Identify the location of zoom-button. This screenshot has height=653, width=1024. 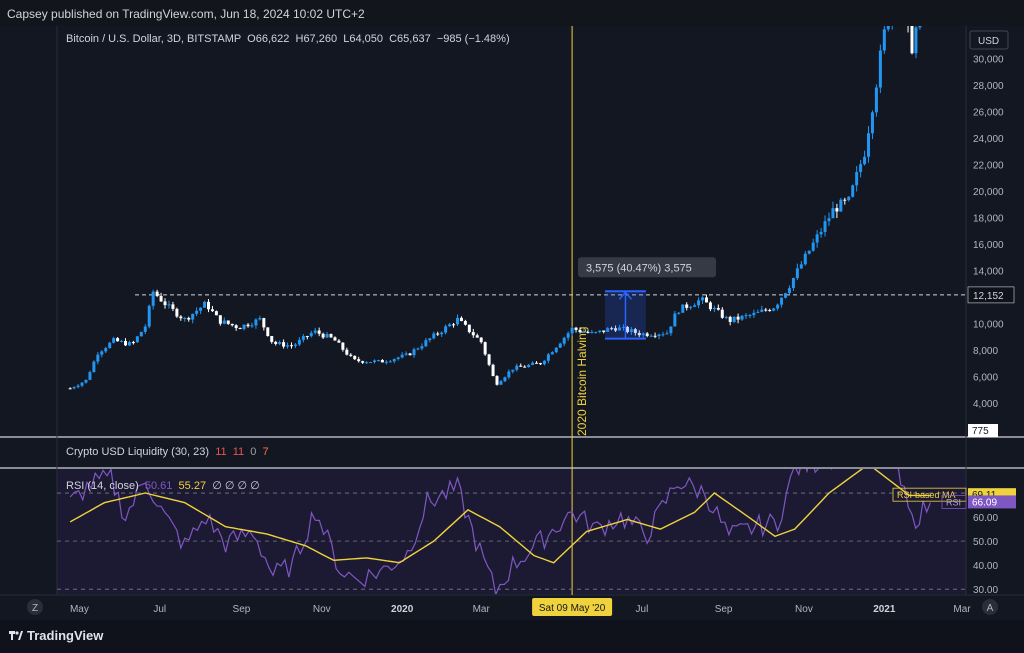
(35, 607).